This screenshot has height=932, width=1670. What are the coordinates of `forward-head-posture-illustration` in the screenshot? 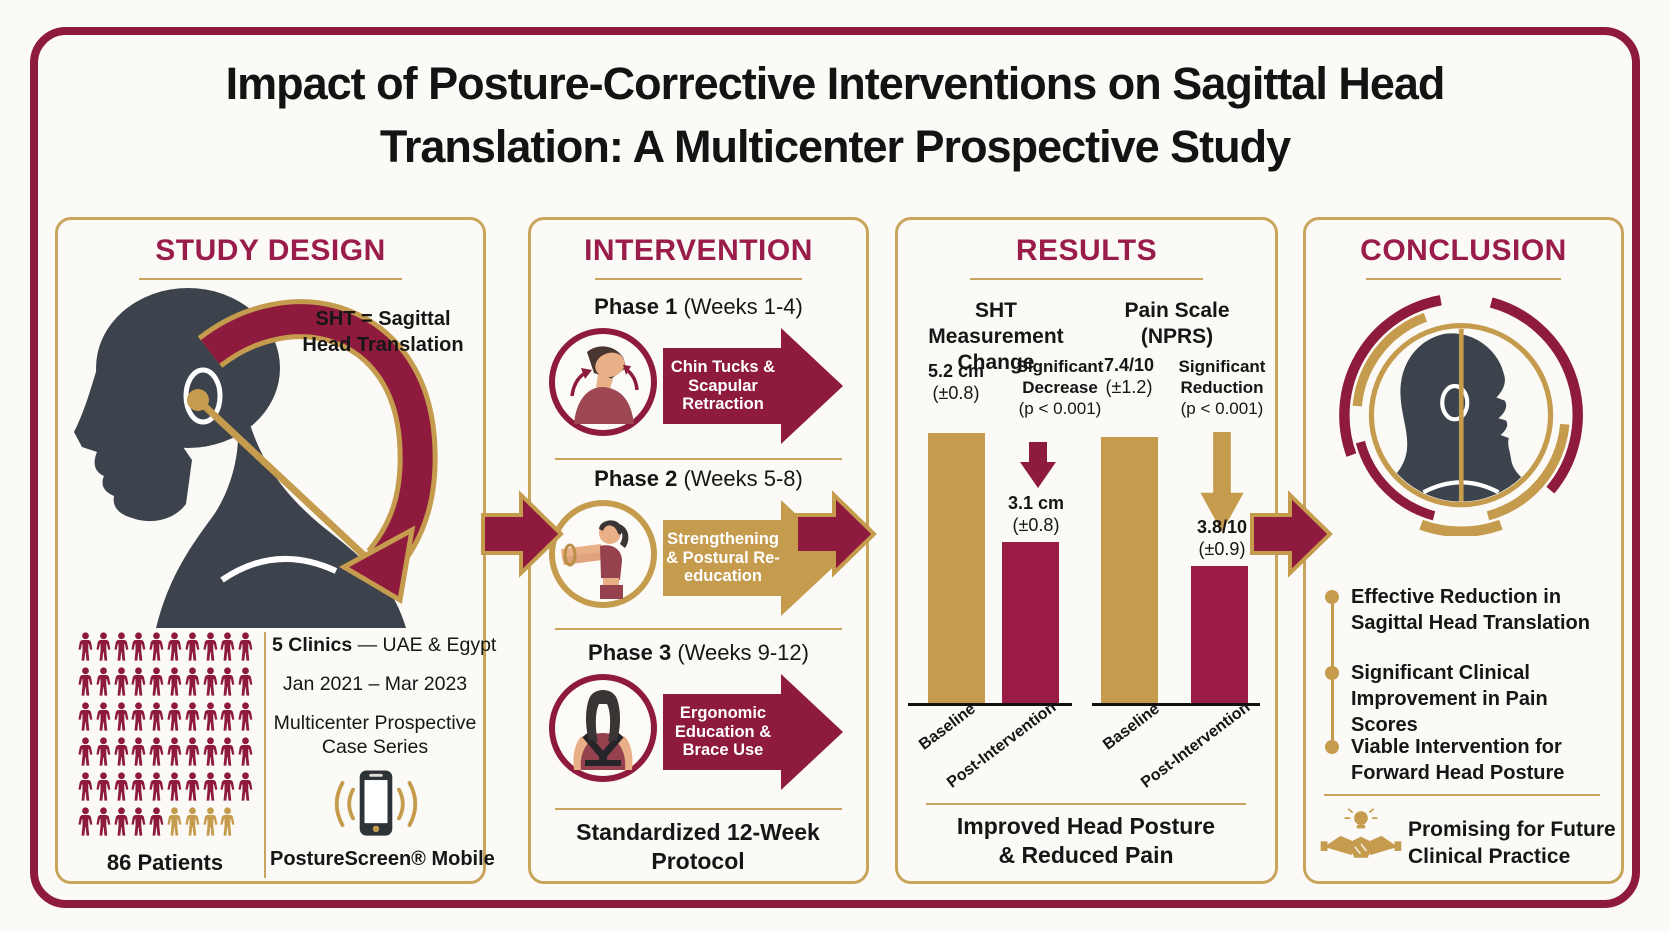 It's located at (256, 458).